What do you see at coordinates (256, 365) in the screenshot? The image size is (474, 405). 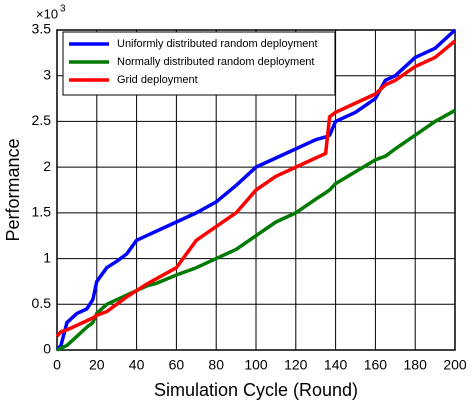 I see `x-tick-label: 100` at bounding box center [256, 365].